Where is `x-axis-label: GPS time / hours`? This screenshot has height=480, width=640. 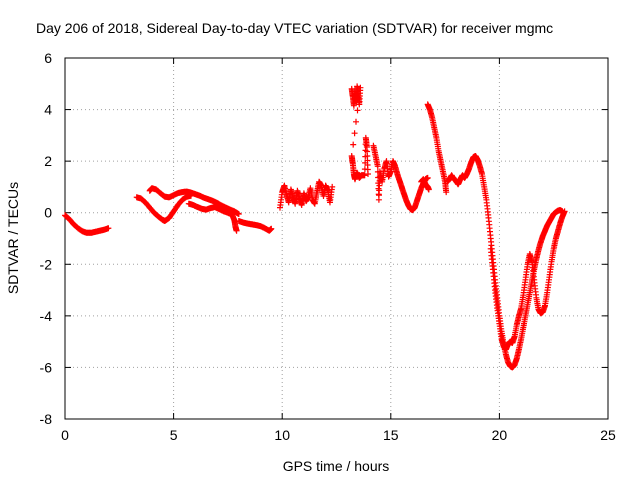 x-axis-label: GPS time / hours is located at coordinates (336, 466).